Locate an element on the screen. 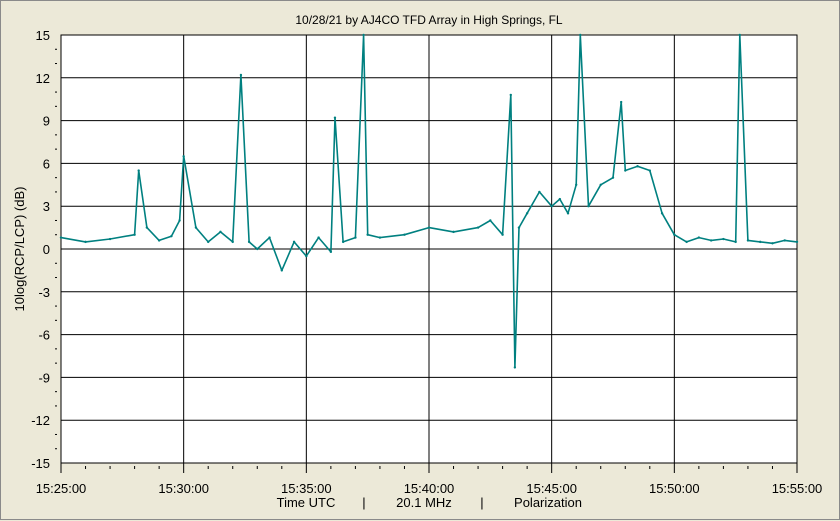  frequency-label: 20.1 MHz is located at coordinates (424, 502).